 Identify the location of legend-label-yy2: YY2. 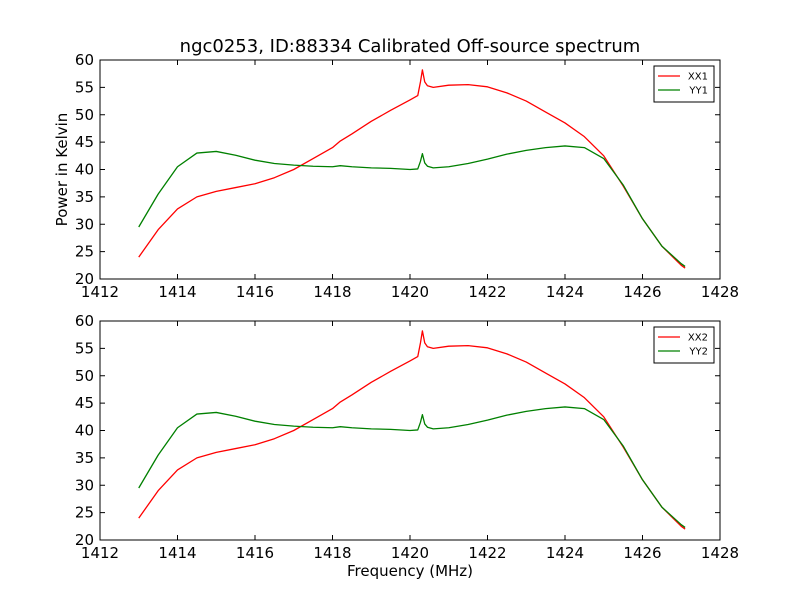
(698, 352).